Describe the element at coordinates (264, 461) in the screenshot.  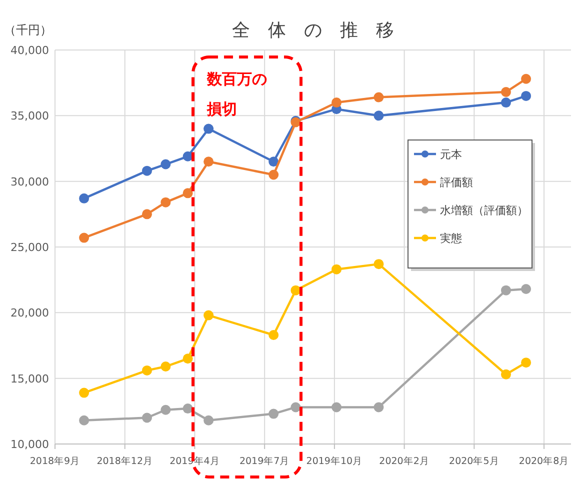
I see `x-tick-label: 2019年7月` at that location.